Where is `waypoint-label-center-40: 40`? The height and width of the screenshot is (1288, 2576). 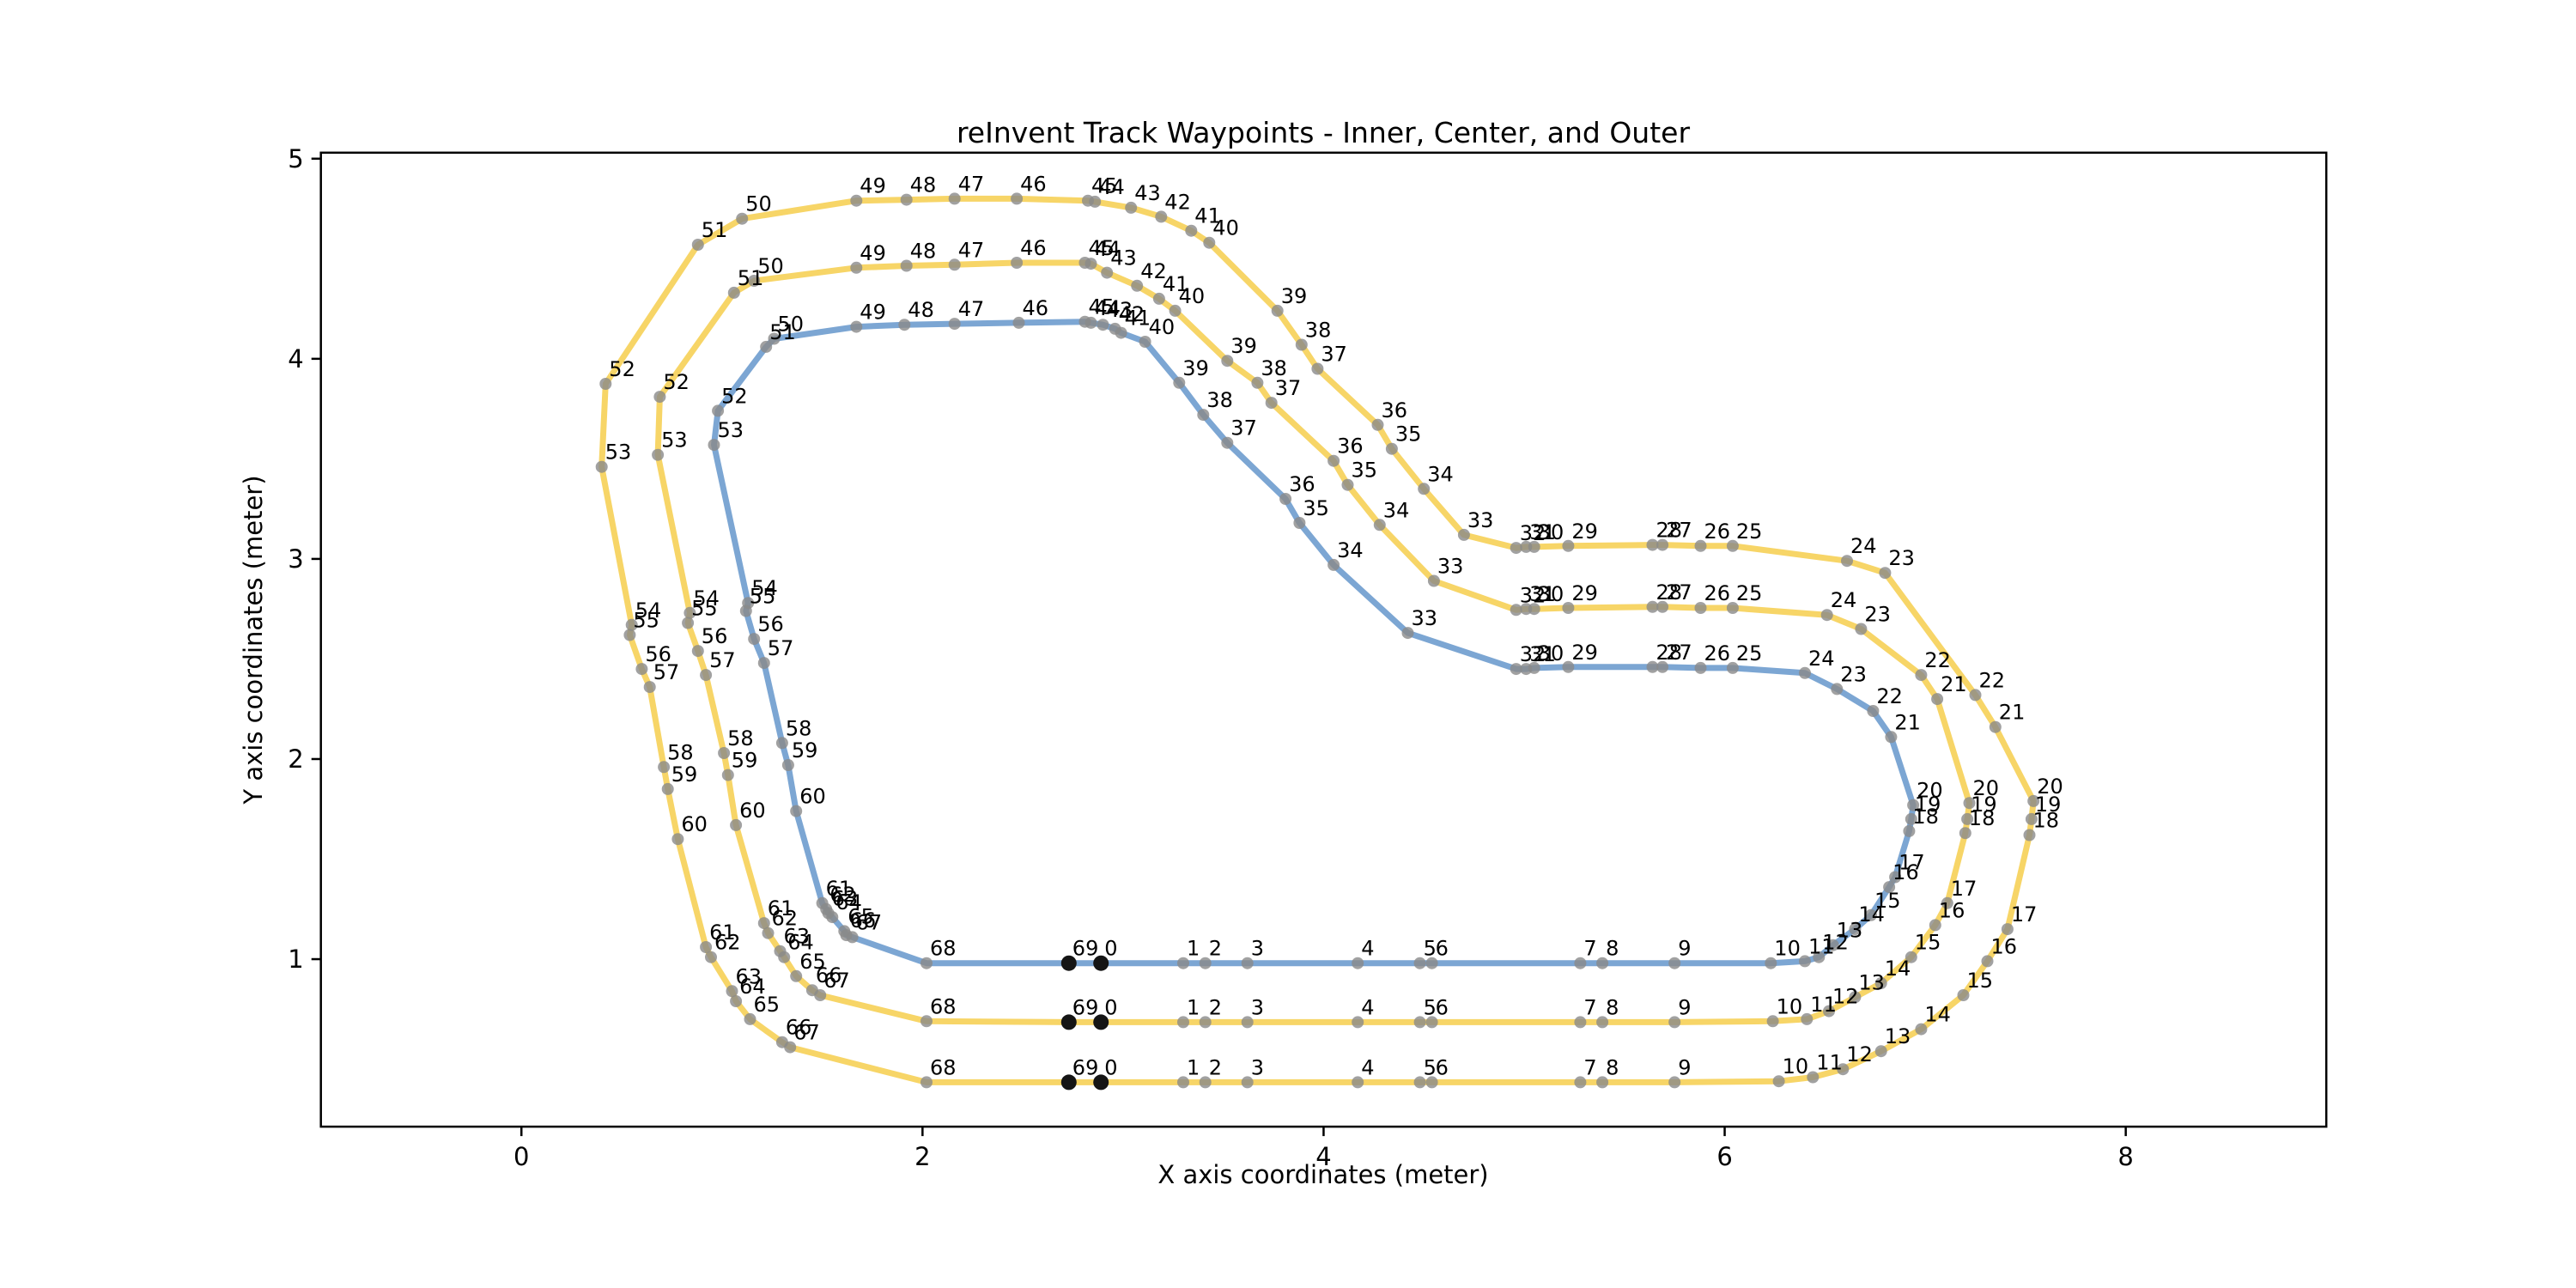 waypoint-label-center-40: 40 is located at coordinates (1192, 296).